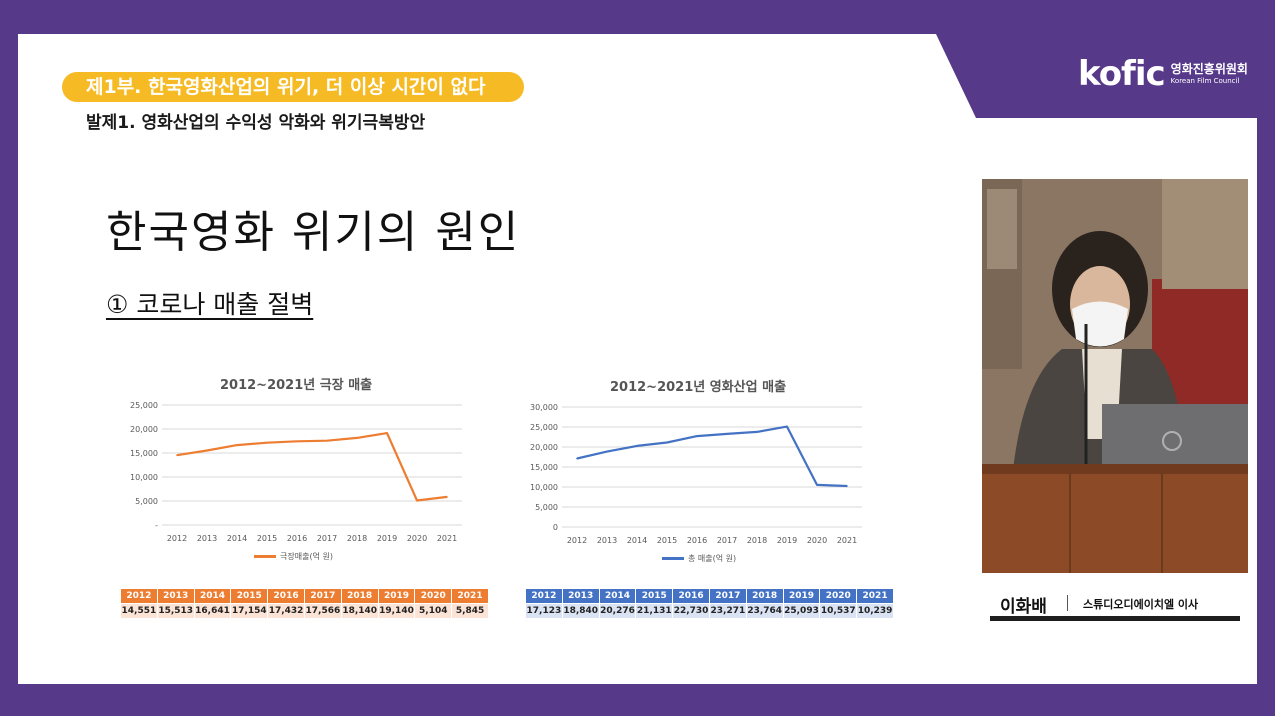 The image size is (1275, 716). What do you see at coordinates (1163, 74) in the screenshot?
I see `kofic-logo: kofic 영화진흥위원회 Korean Film Council` at bounding box center [1163, 74].